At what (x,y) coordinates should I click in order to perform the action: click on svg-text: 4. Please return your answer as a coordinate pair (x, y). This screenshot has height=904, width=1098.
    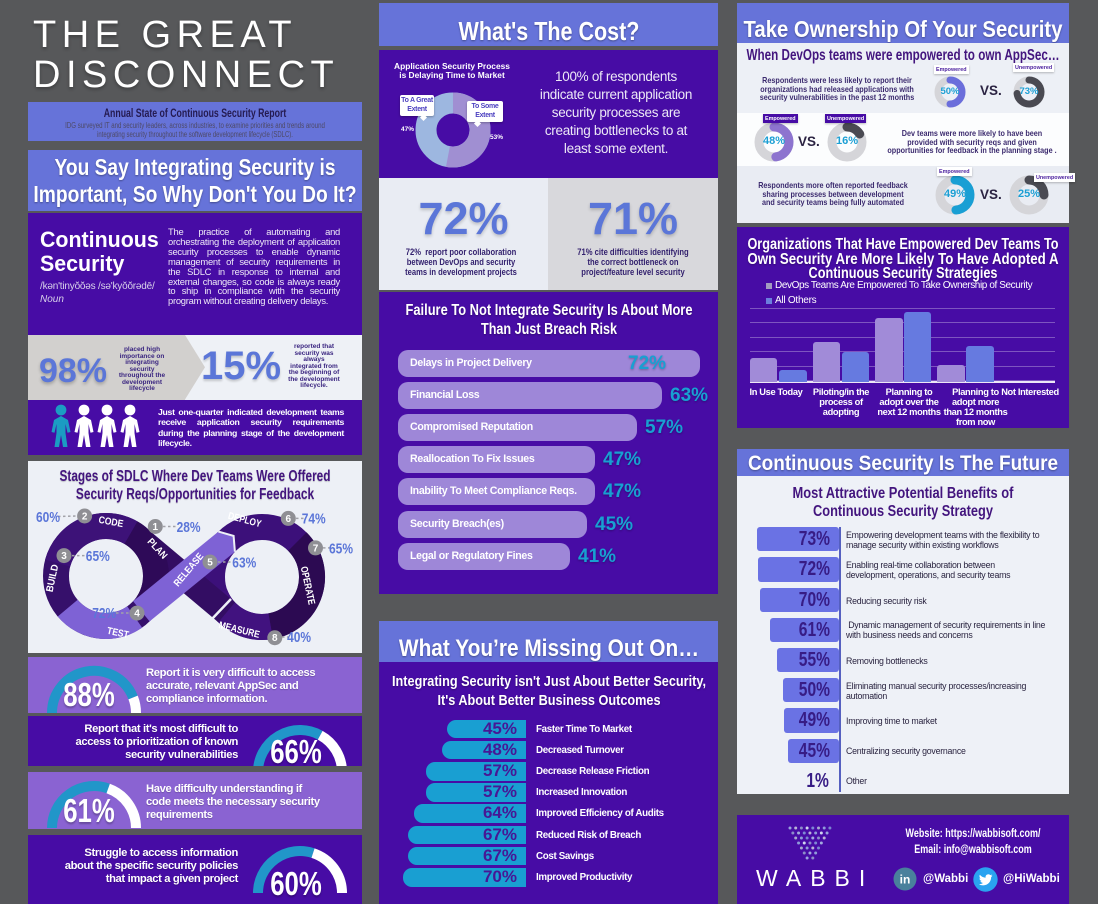
    Looking at the image, I should click on (137, 614).